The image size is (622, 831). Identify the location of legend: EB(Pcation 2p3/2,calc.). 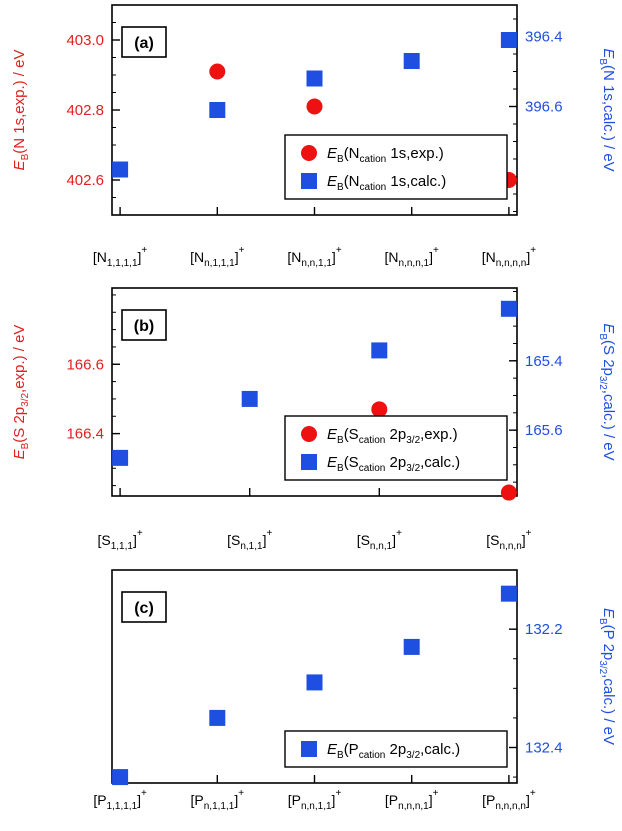
(396, 749).